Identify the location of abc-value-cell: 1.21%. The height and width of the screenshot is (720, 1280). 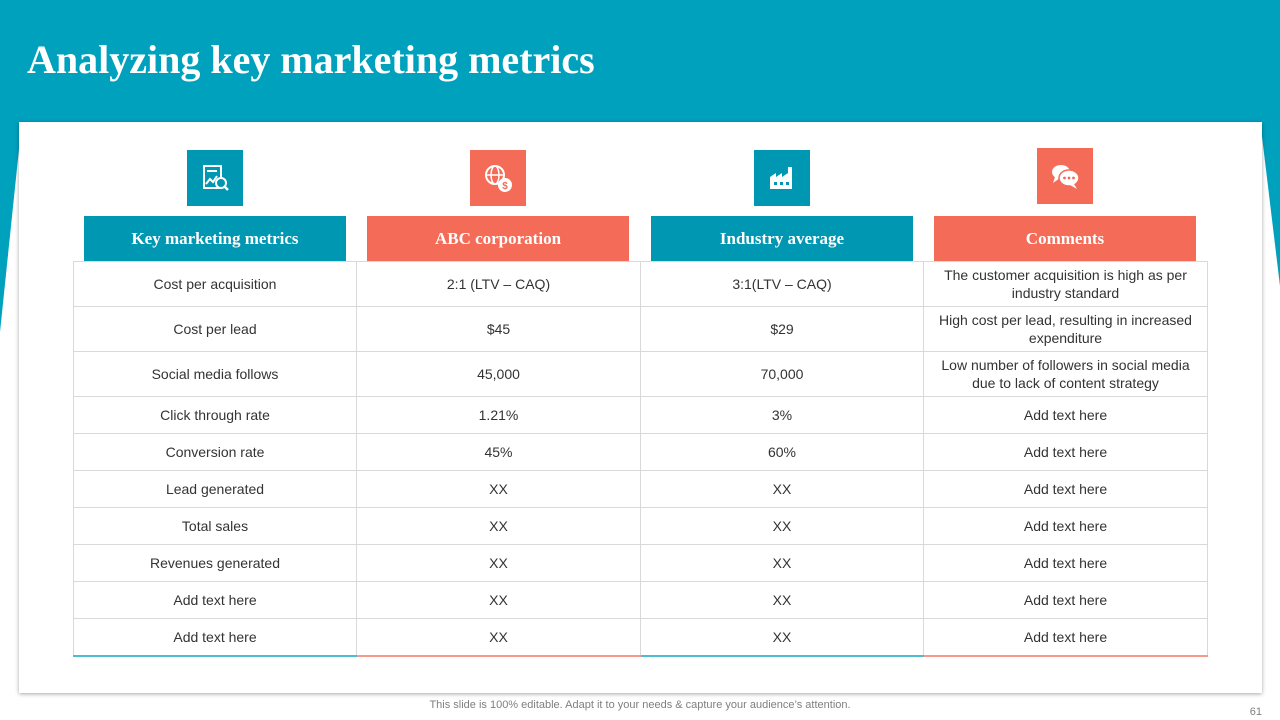
(498, 415).